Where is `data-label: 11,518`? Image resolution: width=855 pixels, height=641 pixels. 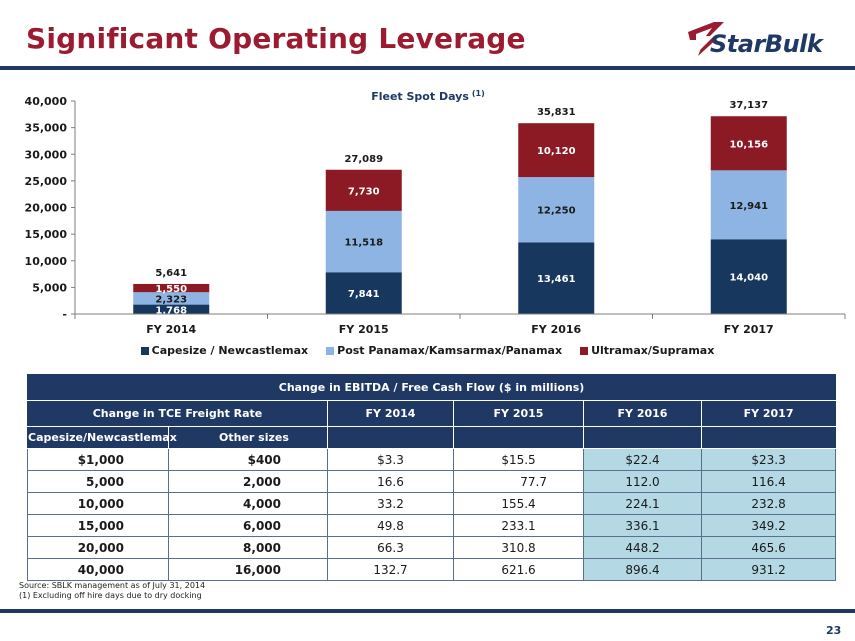 data-label: 11,518 is located at coordinates (363, 243).